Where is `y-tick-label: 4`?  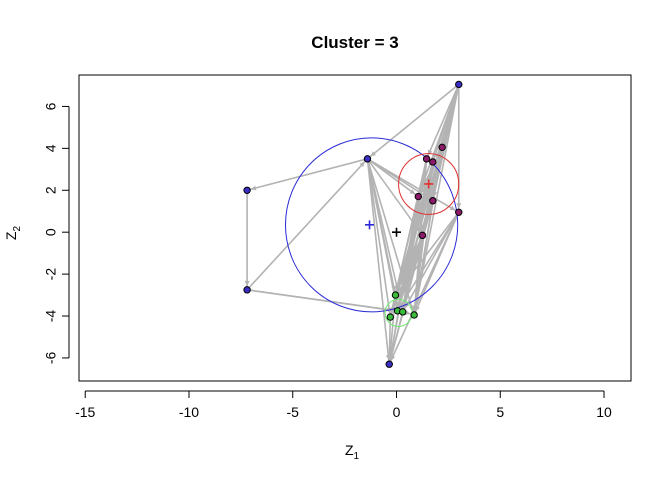 y-tick-label: 4 is located at coordinates (51, 148).